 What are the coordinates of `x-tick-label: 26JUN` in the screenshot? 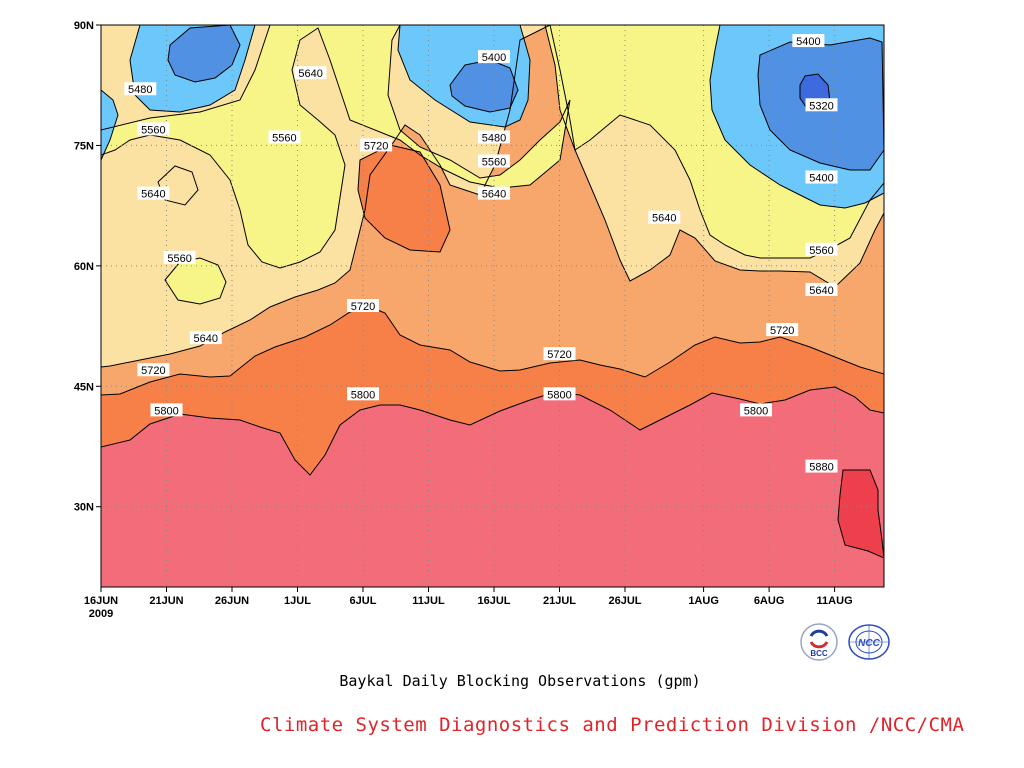 It's located at (232, 601).